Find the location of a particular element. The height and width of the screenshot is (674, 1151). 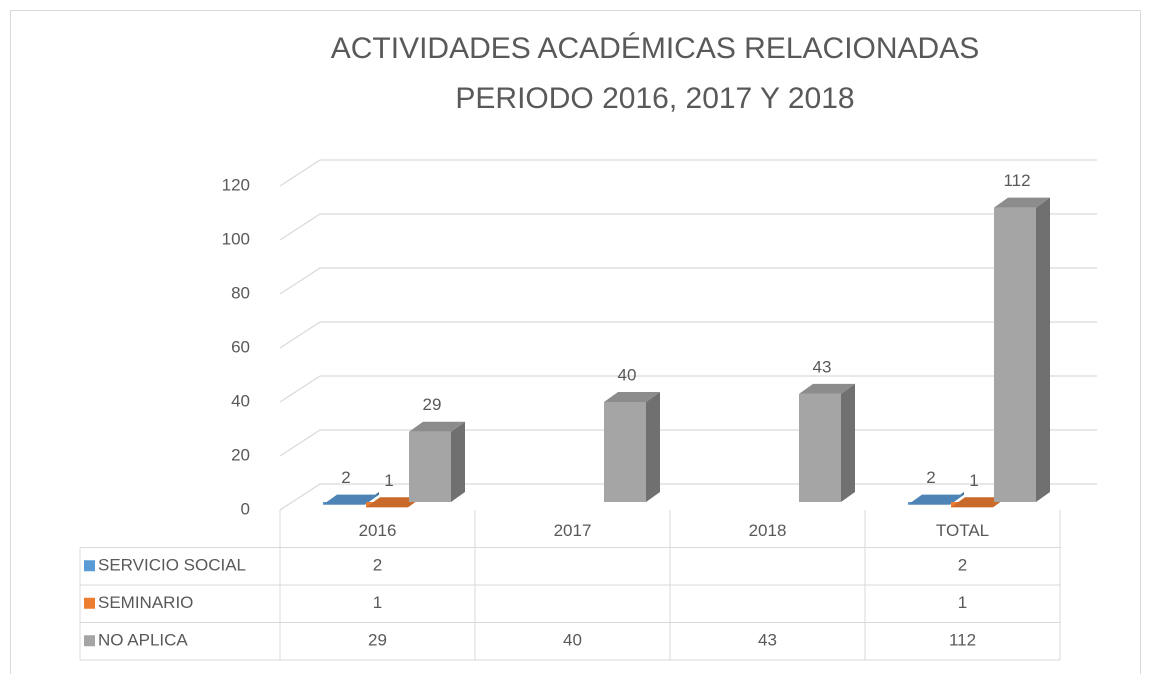

x-tick-label: 2018 is located at coordinates (768, 530).